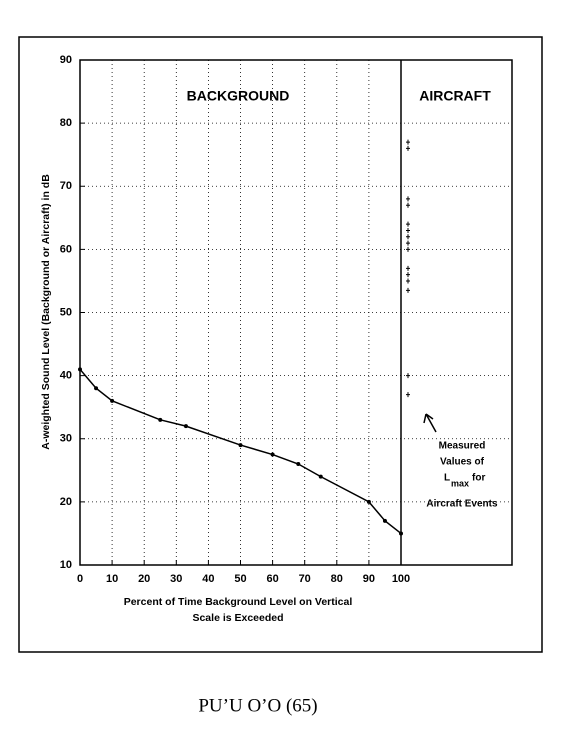  What do you see at coordinates (447, 478) in the screenshot?
I see `annotation: L` at bounding box center [447, 478].